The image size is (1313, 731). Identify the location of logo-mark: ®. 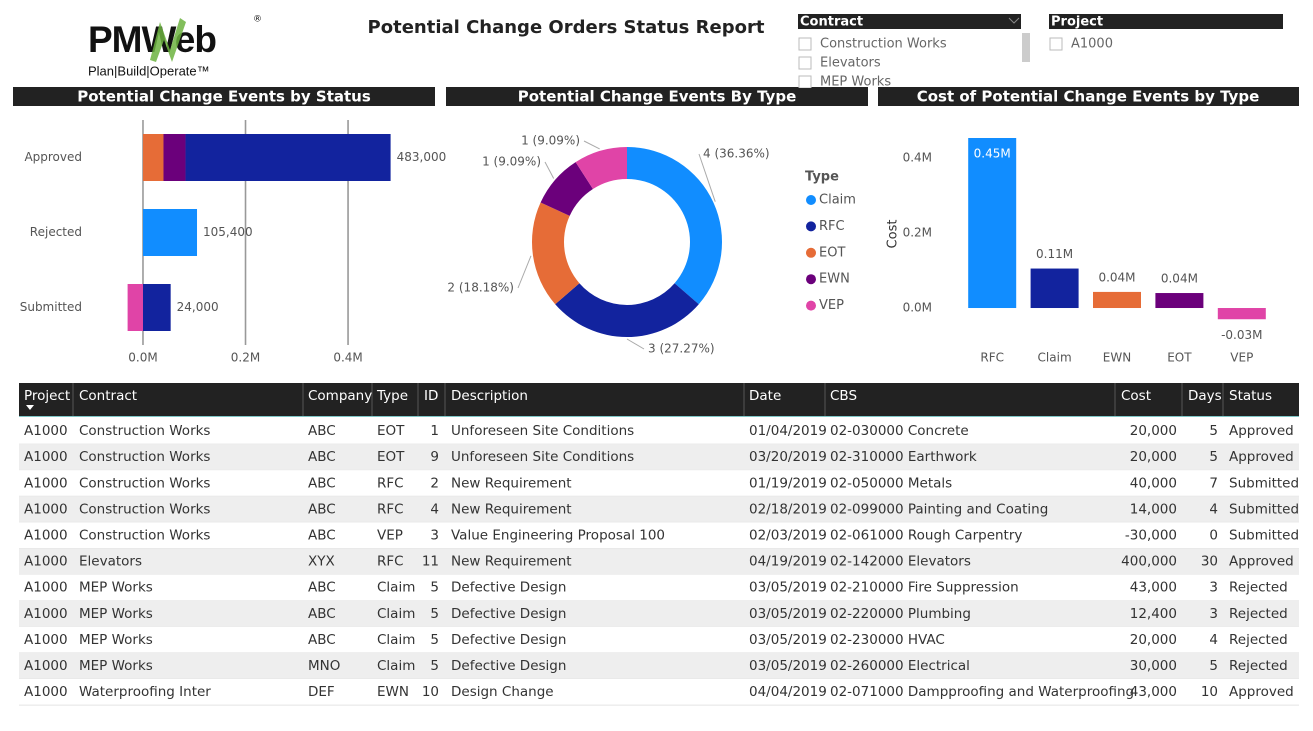
(257, 20).